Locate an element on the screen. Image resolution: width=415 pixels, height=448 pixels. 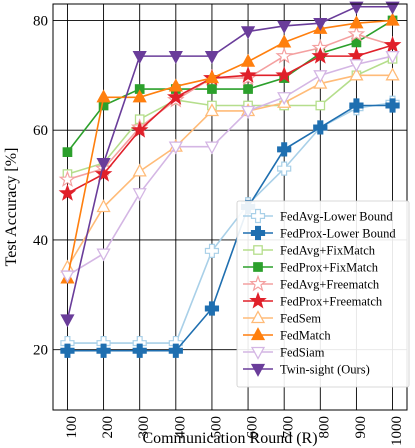
x-tick-label: 600 is located at coordinates (252, 427).